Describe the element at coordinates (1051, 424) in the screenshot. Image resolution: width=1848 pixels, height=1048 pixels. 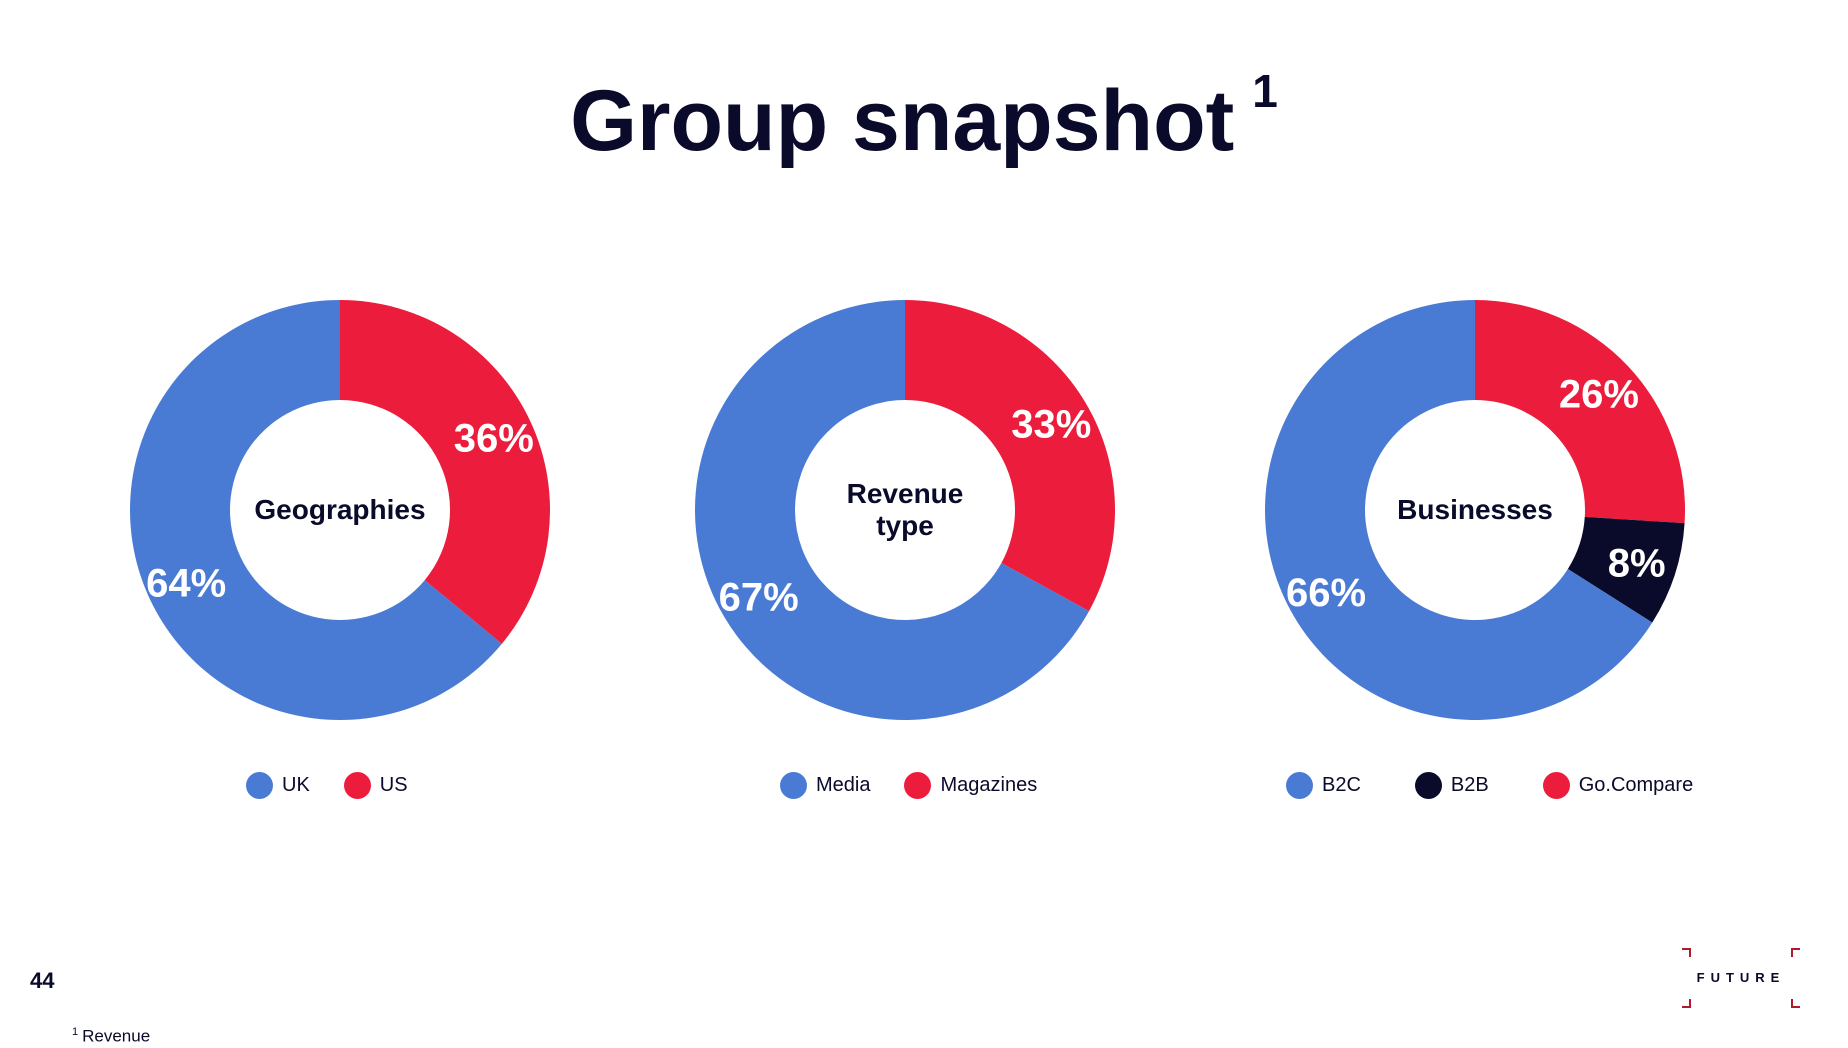
I see `data-label-magazines: 33%` at that location.